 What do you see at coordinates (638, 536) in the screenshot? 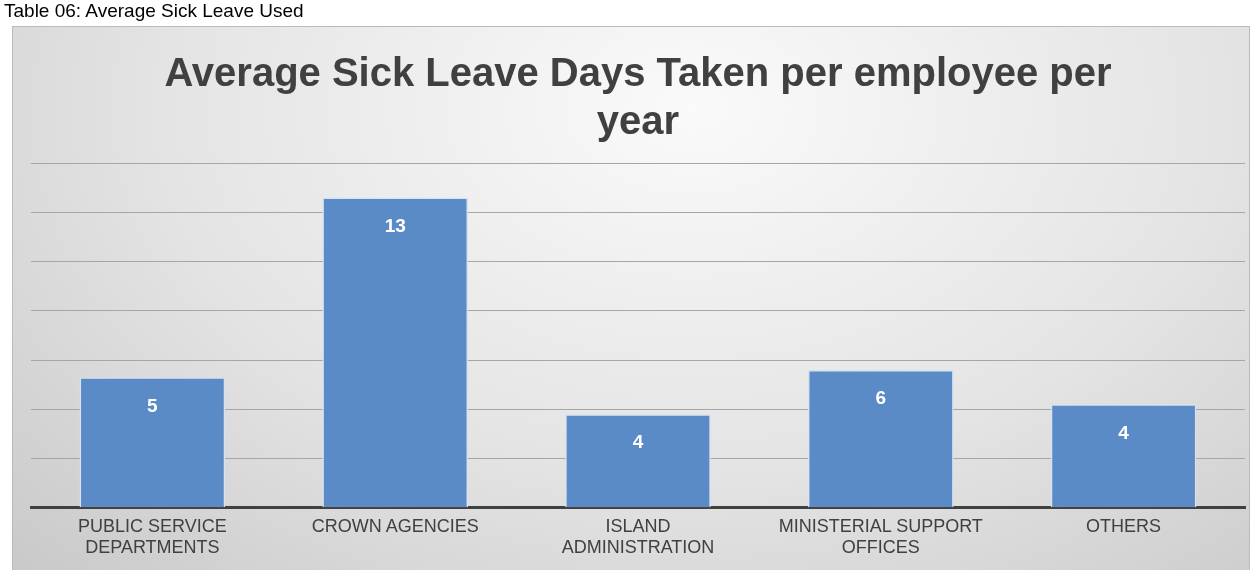
I see `x-tick-label: ISLAND ADMINISTRATION` at bounding box center [638, 536].